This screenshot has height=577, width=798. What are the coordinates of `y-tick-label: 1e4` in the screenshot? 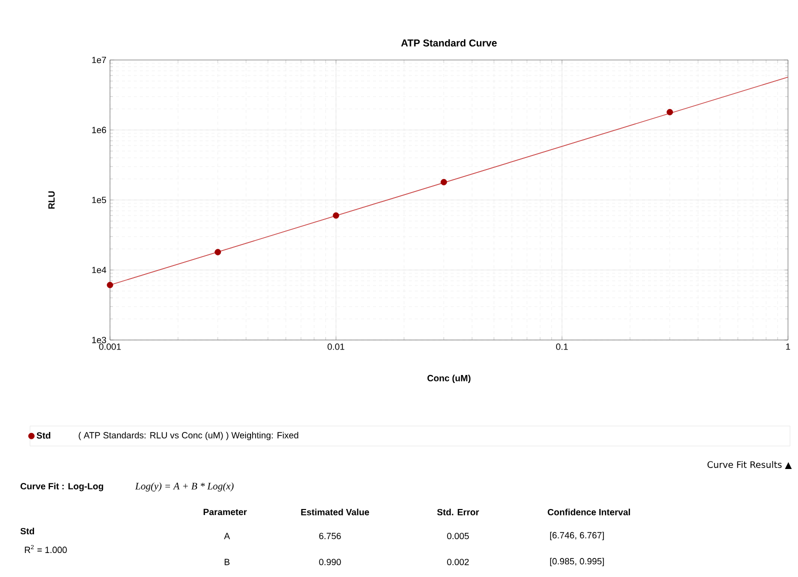 It's located at (99, 270).